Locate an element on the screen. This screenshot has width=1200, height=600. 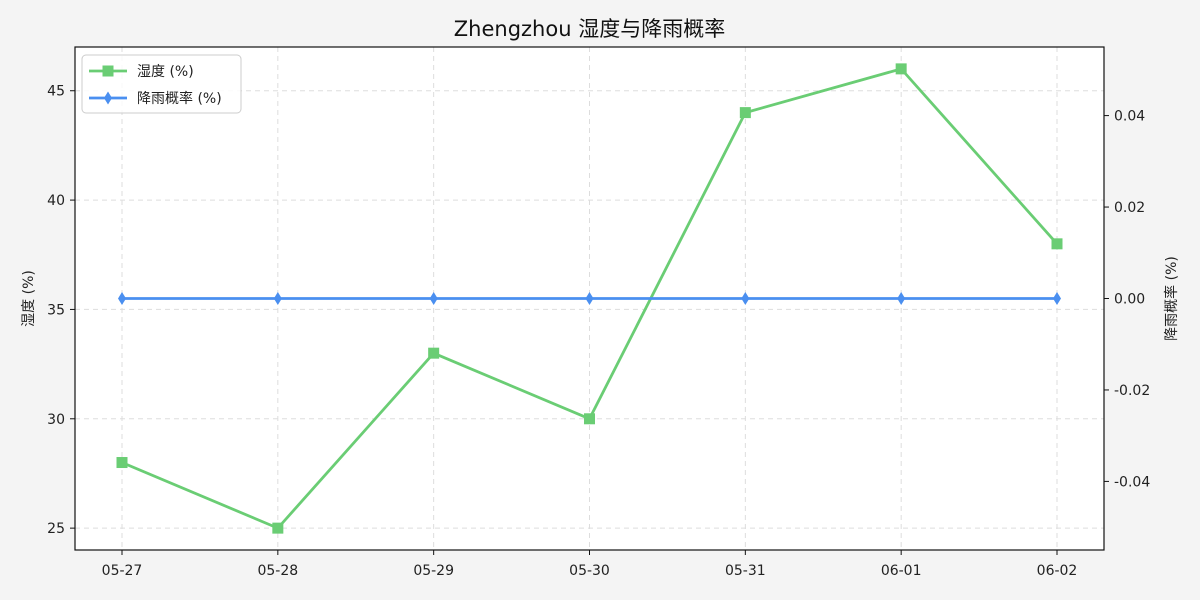
x-tick-label: 06-02 is located at coordinates (1057, 571).